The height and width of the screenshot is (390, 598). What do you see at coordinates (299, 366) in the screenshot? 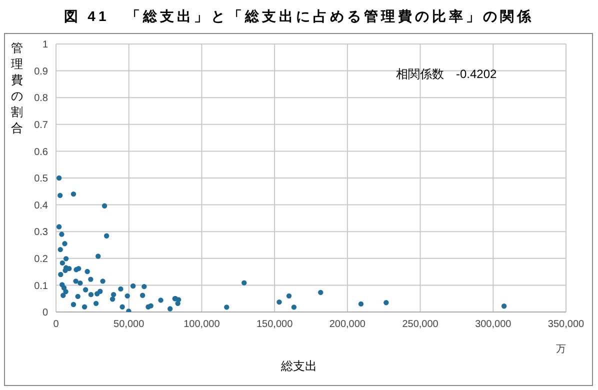
I see `x-axis-title: 総支出` at bounding box center [299, 366].